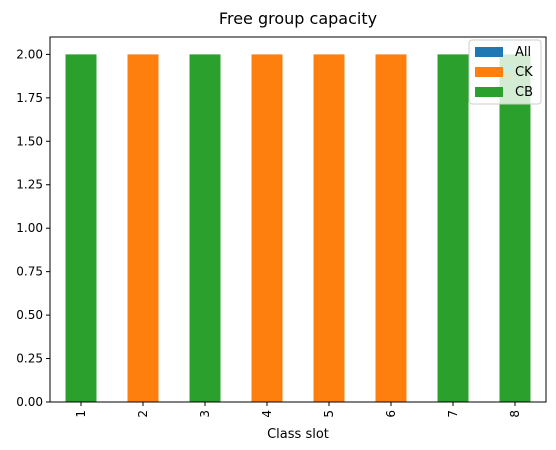 Image resolution: width=556 pixels, height=450 pixels. What do you see at coordinates (29, 272) in the screenshot?
I see `y-tick-label: 0.75` at bounding box center [29, 272].